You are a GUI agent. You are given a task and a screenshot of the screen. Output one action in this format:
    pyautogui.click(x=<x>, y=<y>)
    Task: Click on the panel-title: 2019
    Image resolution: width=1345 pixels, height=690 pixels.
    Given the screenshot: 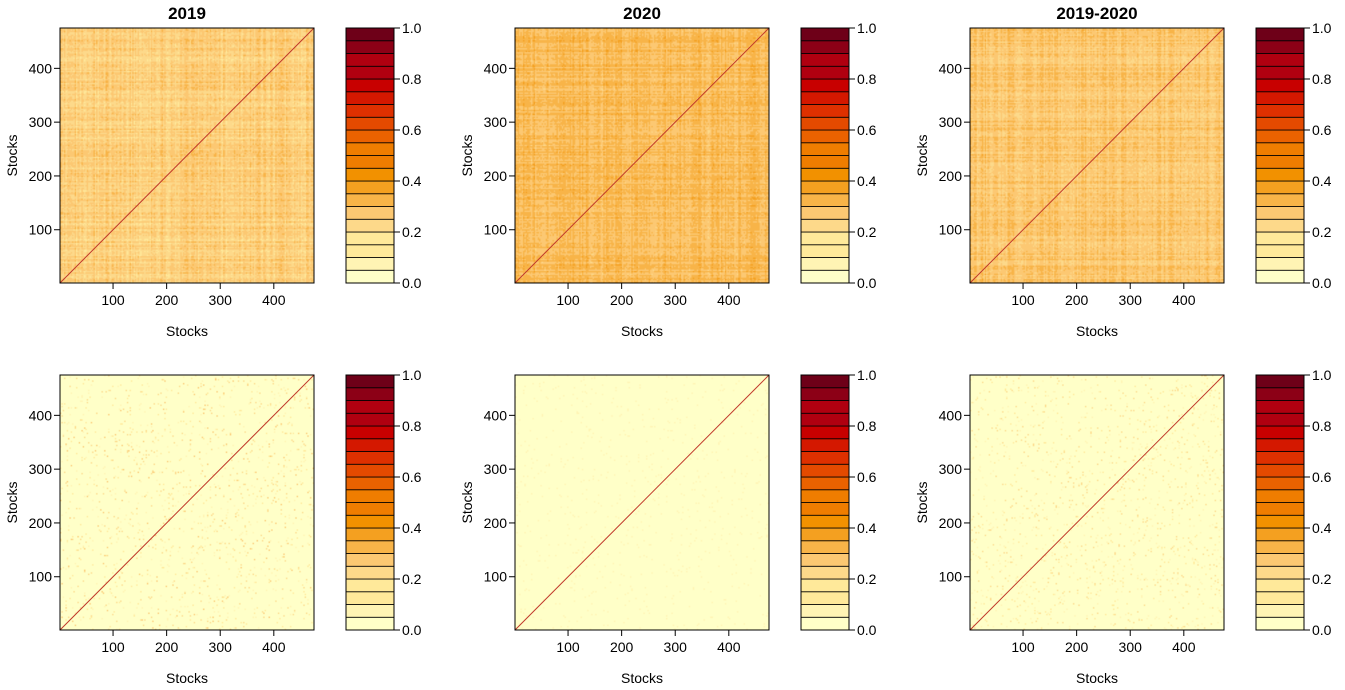 What is the action you would take?
    pyautogui.click(x=187, y=13)
    